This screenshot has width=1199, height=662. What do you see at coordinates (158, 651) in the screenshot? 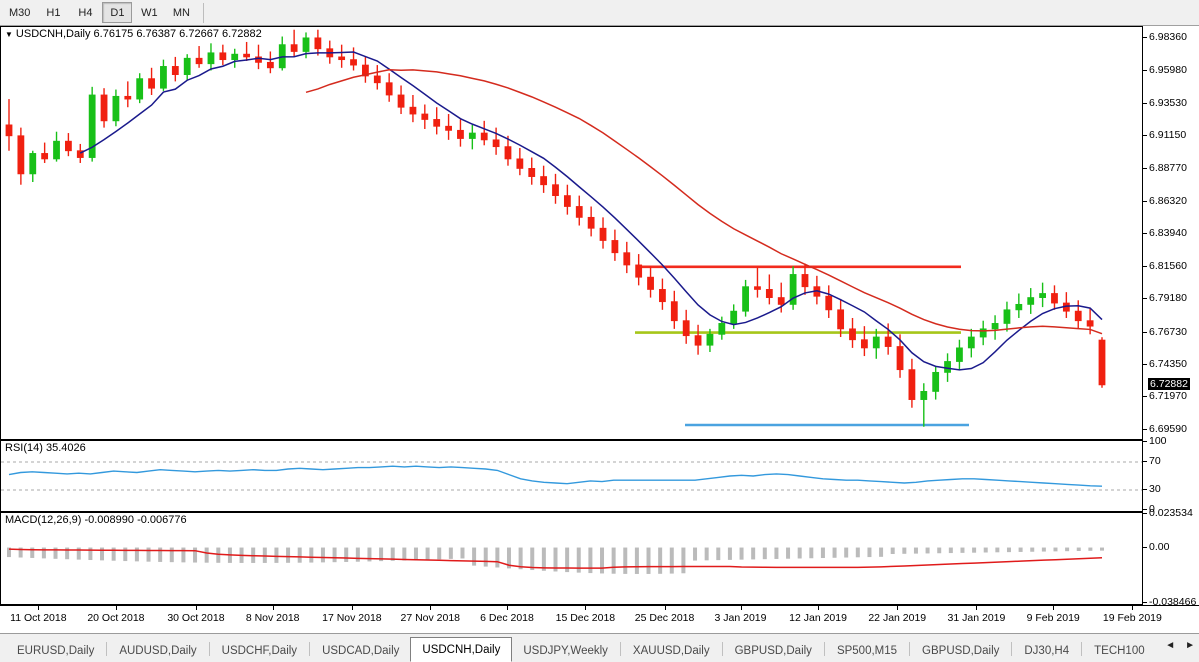
I see `chart-tab-audusd-daily: AUDUSD,Daily` at bounding box center [158, 651].